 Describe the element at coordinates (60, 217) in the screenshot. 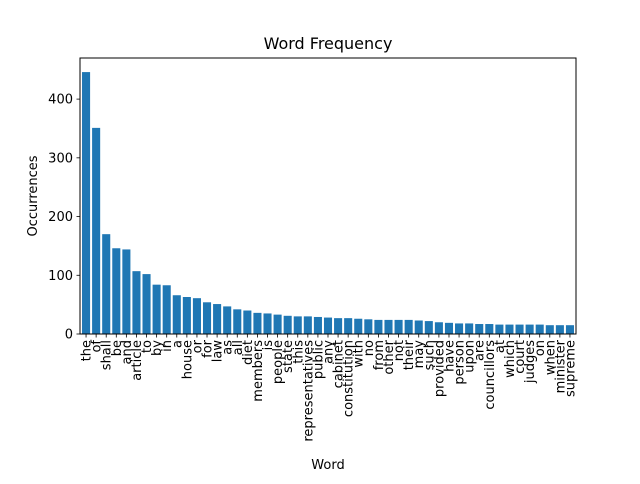

I see `y-tick-label: 200` at that location.